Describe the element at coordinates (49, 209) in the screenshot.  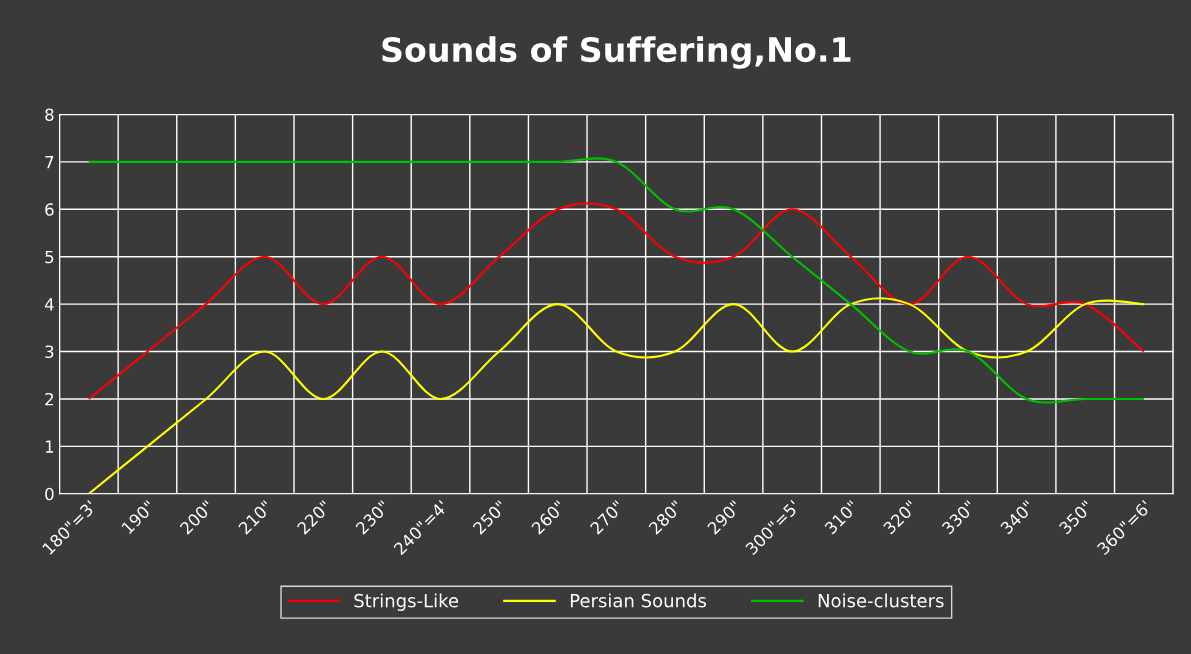
I see `y-tick-label: 6` at that location.